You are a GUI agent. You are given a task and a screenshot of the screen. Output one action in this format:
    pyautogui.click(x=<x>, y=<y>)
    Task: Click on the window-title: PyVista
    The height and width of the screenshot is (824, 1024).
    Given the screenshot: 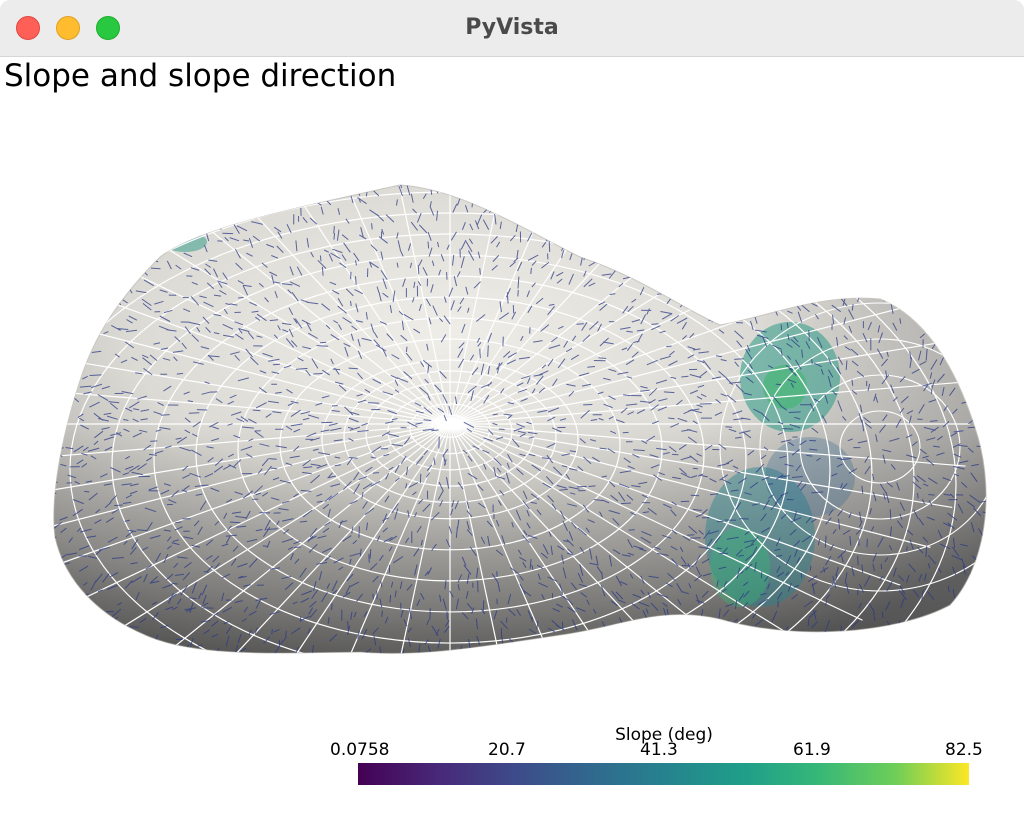 What is the action you would take?
    pyautogui.click(x=512, y=27)
    